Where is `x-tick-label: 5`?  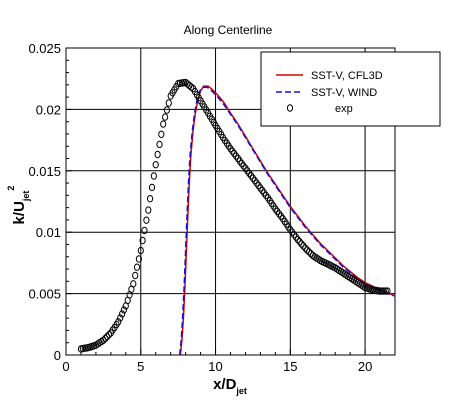 x-tick-label: 5 is located at coordinates (140, 366).